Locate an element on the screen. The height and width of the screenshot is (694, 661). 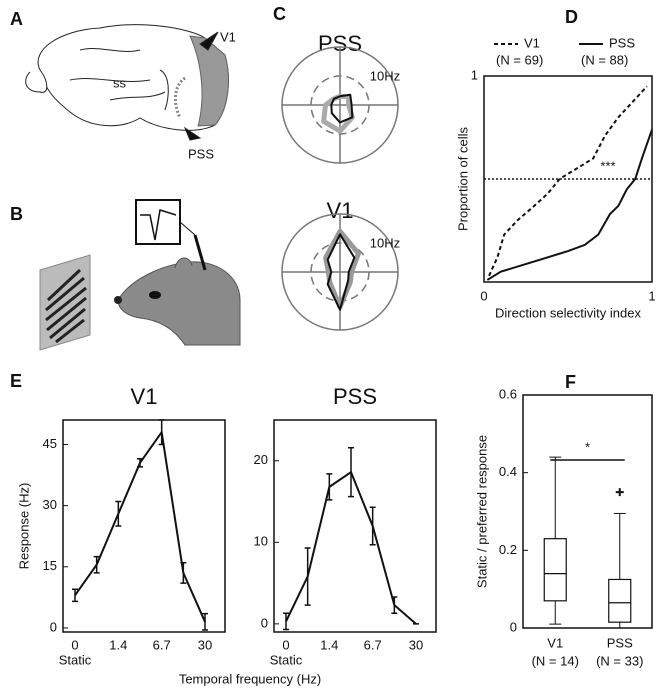
outlier is located at coordinates (619, 492).